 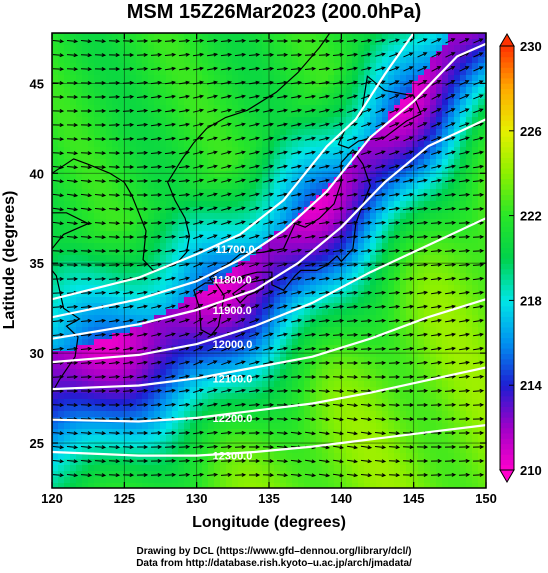 I want to click on colorbar-tick-label: 210, so click(x=531, y=470).